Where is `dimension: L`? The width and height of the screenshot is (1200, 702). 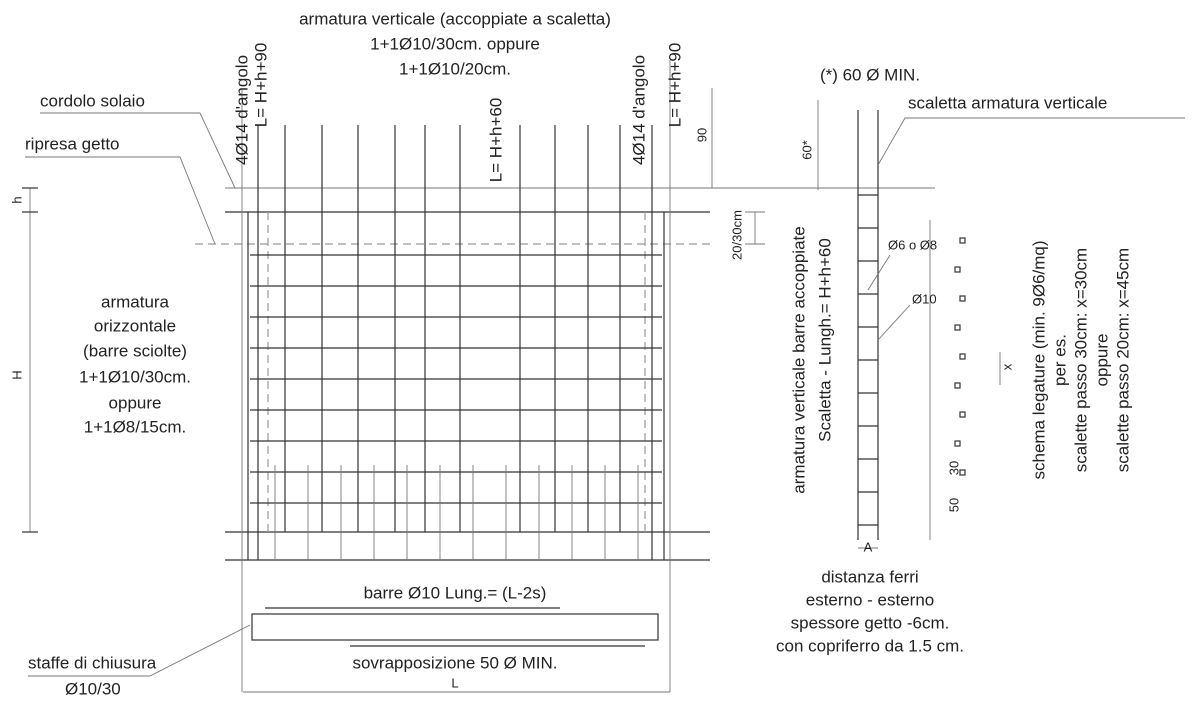 dimension: L is located at coordinates (454, 682).